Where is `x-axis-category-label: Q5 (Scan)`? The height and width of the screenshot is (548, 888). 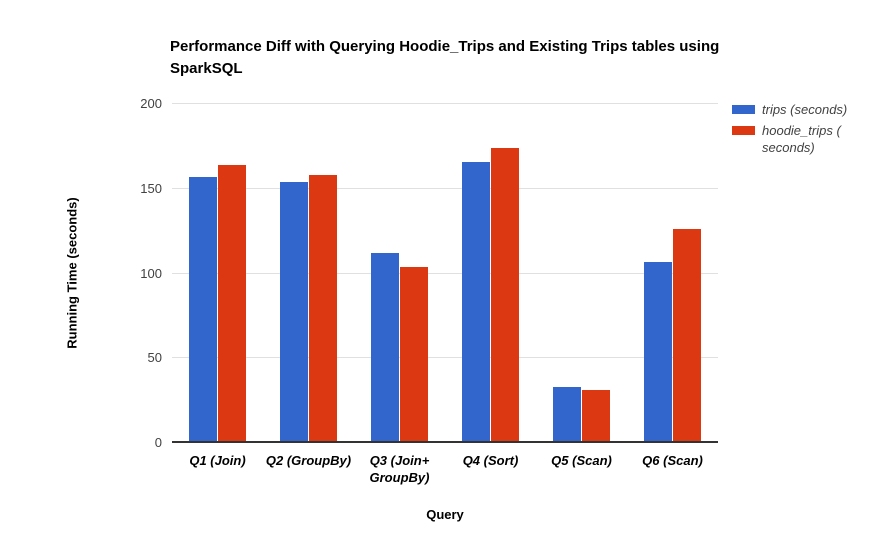
x-axis-category-label: Q5 (Scan) is located at coordinates (581, 460).